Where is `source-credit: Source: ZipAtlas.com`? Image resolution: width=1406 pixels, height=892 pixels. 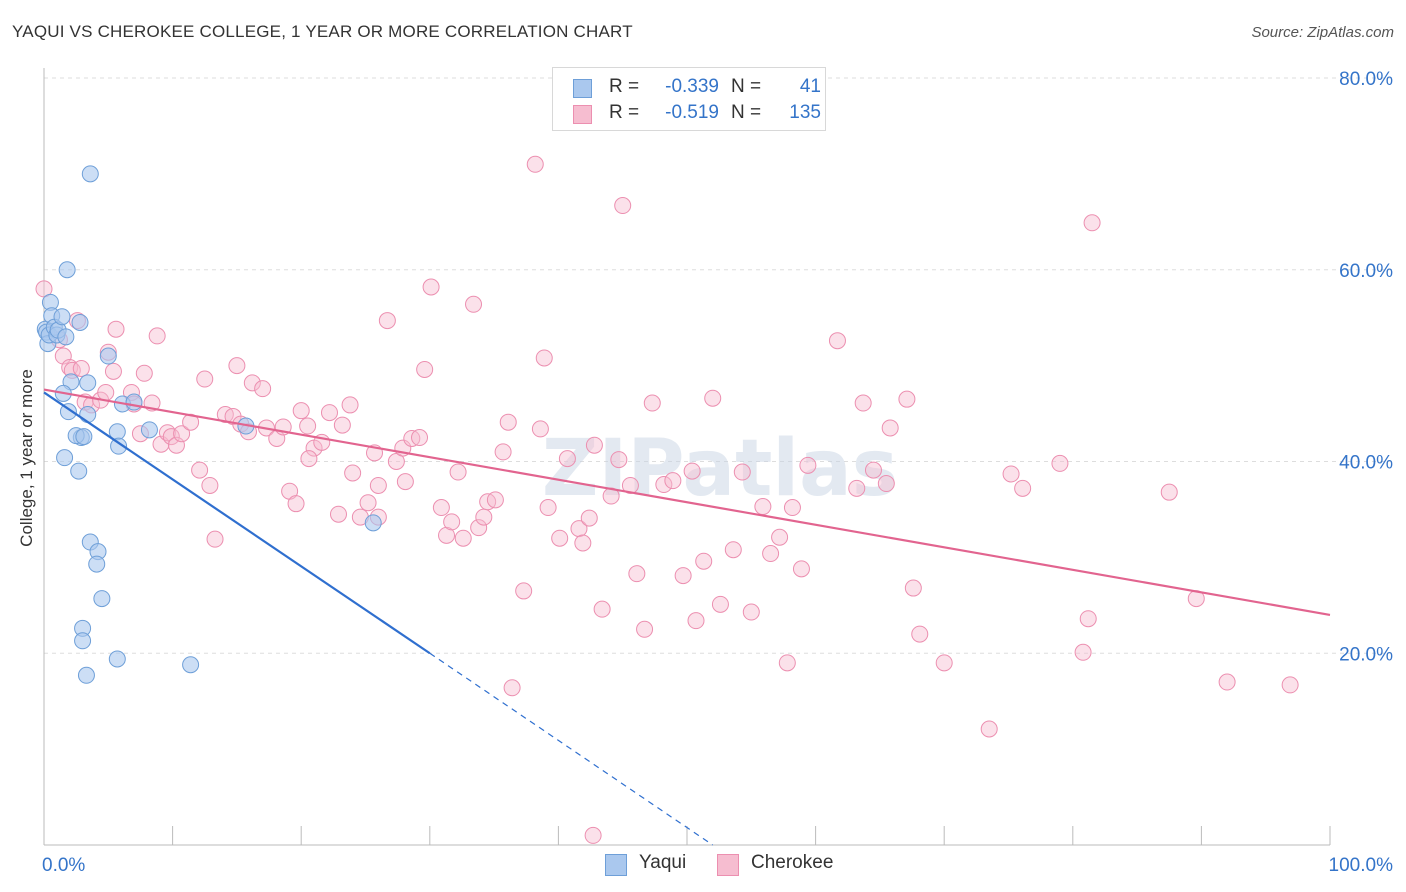 source-credit: Source: ZipAtlas.com is located at coordinates (1322, 32).